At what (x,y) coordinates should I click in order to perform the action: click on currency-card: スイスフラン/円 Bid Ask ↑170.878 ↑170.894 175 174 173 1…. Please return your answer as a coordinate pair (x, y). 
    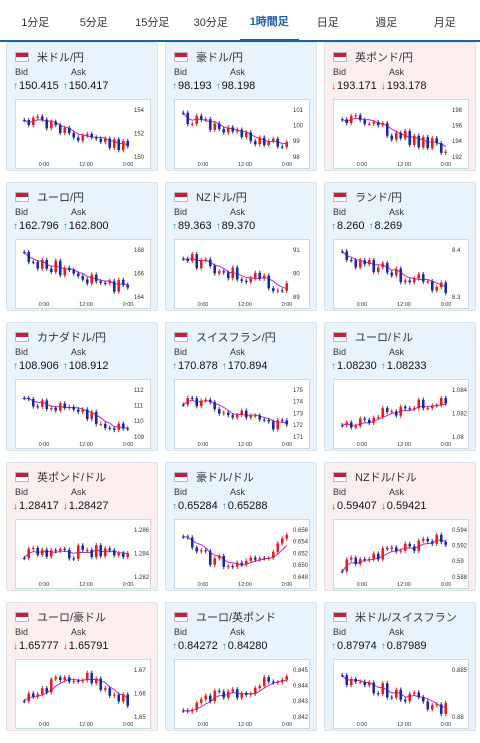
    Looking at the image, I should click on (241, 386).